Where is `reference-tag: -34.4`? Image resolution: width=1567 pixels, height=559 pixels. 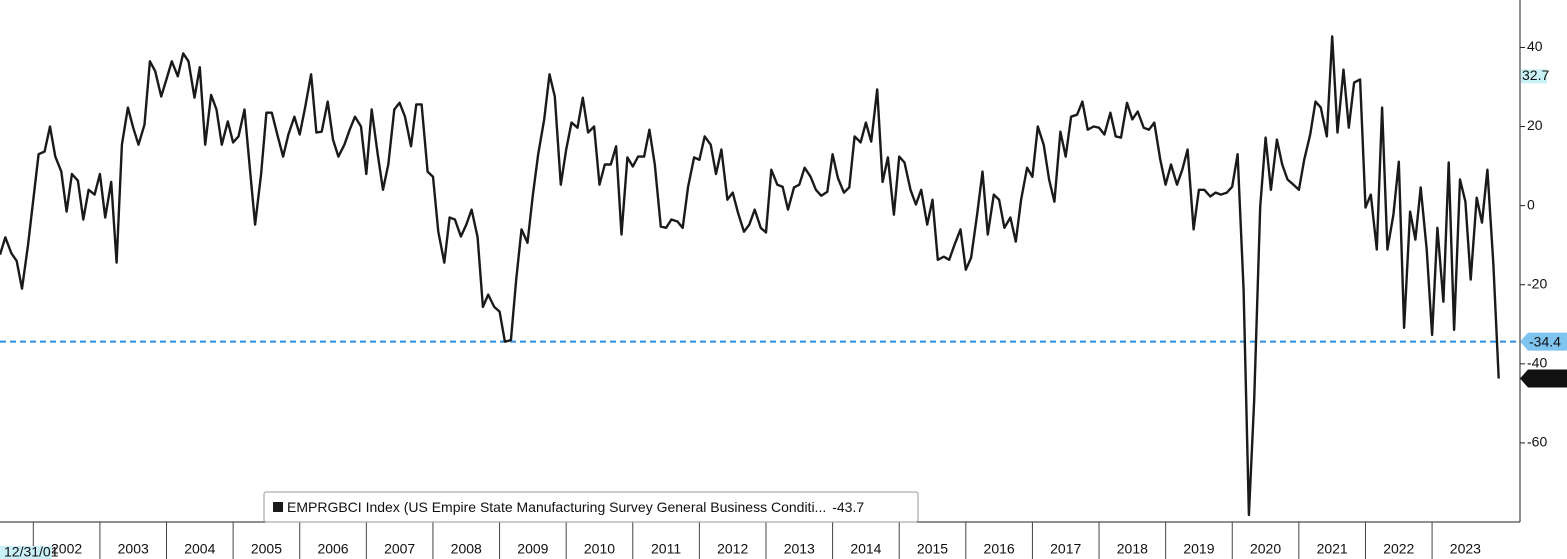
reference-tag: -34.4 is located at coordinates (1545, 341).